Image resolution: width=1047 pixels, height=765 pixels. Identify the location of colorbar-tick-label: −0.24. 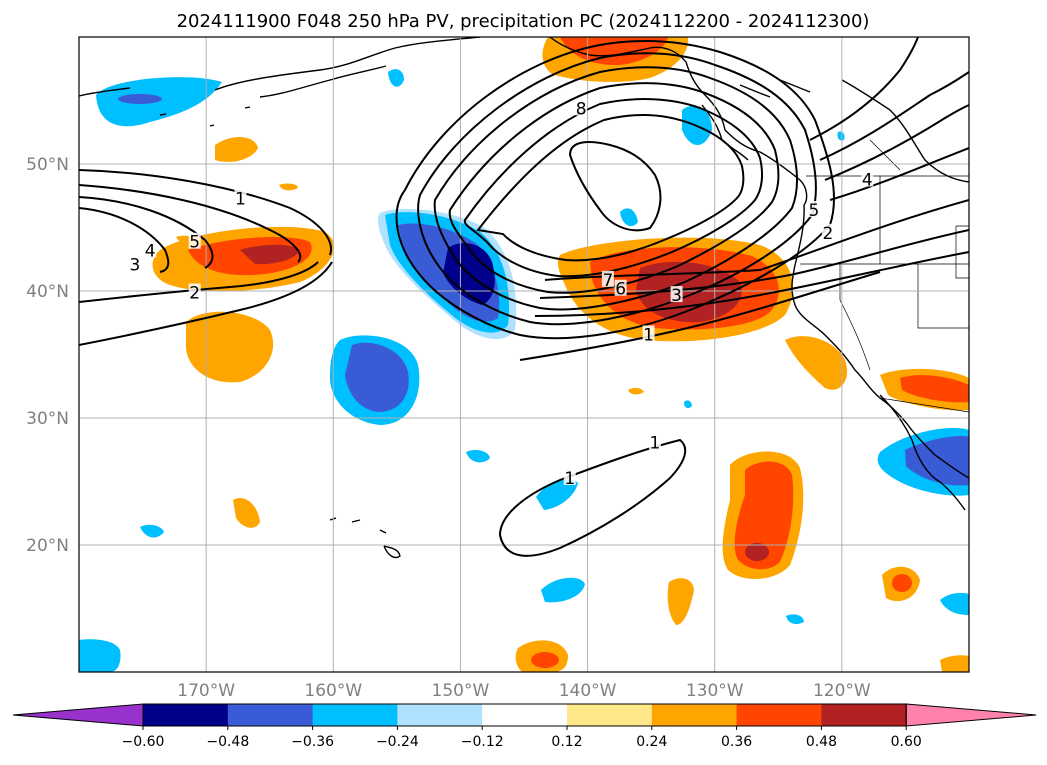
(397, 742).